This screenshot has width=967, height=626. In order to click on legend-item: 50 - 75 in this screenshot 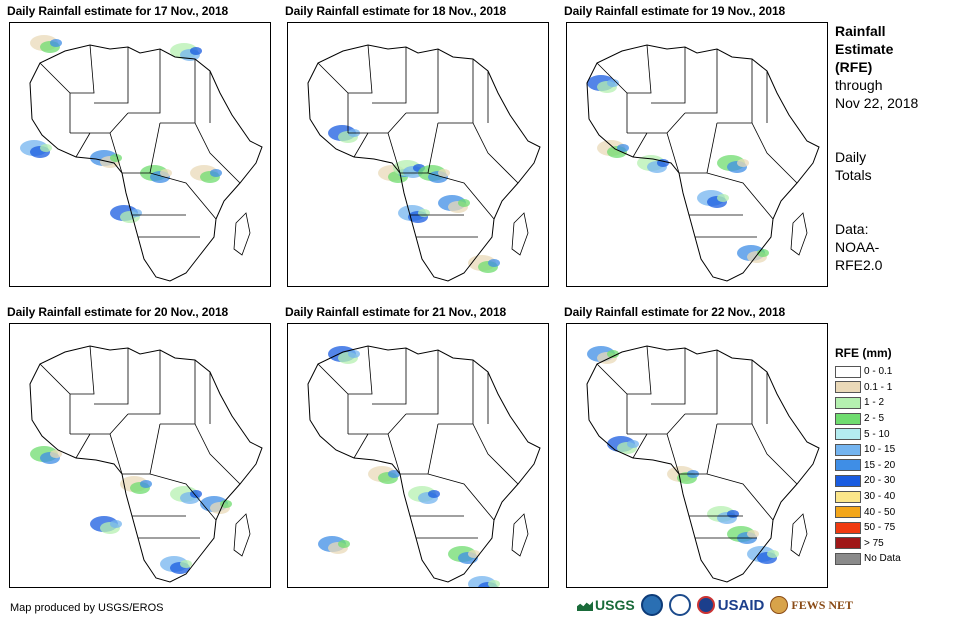, I will do `click(868, 528)`.